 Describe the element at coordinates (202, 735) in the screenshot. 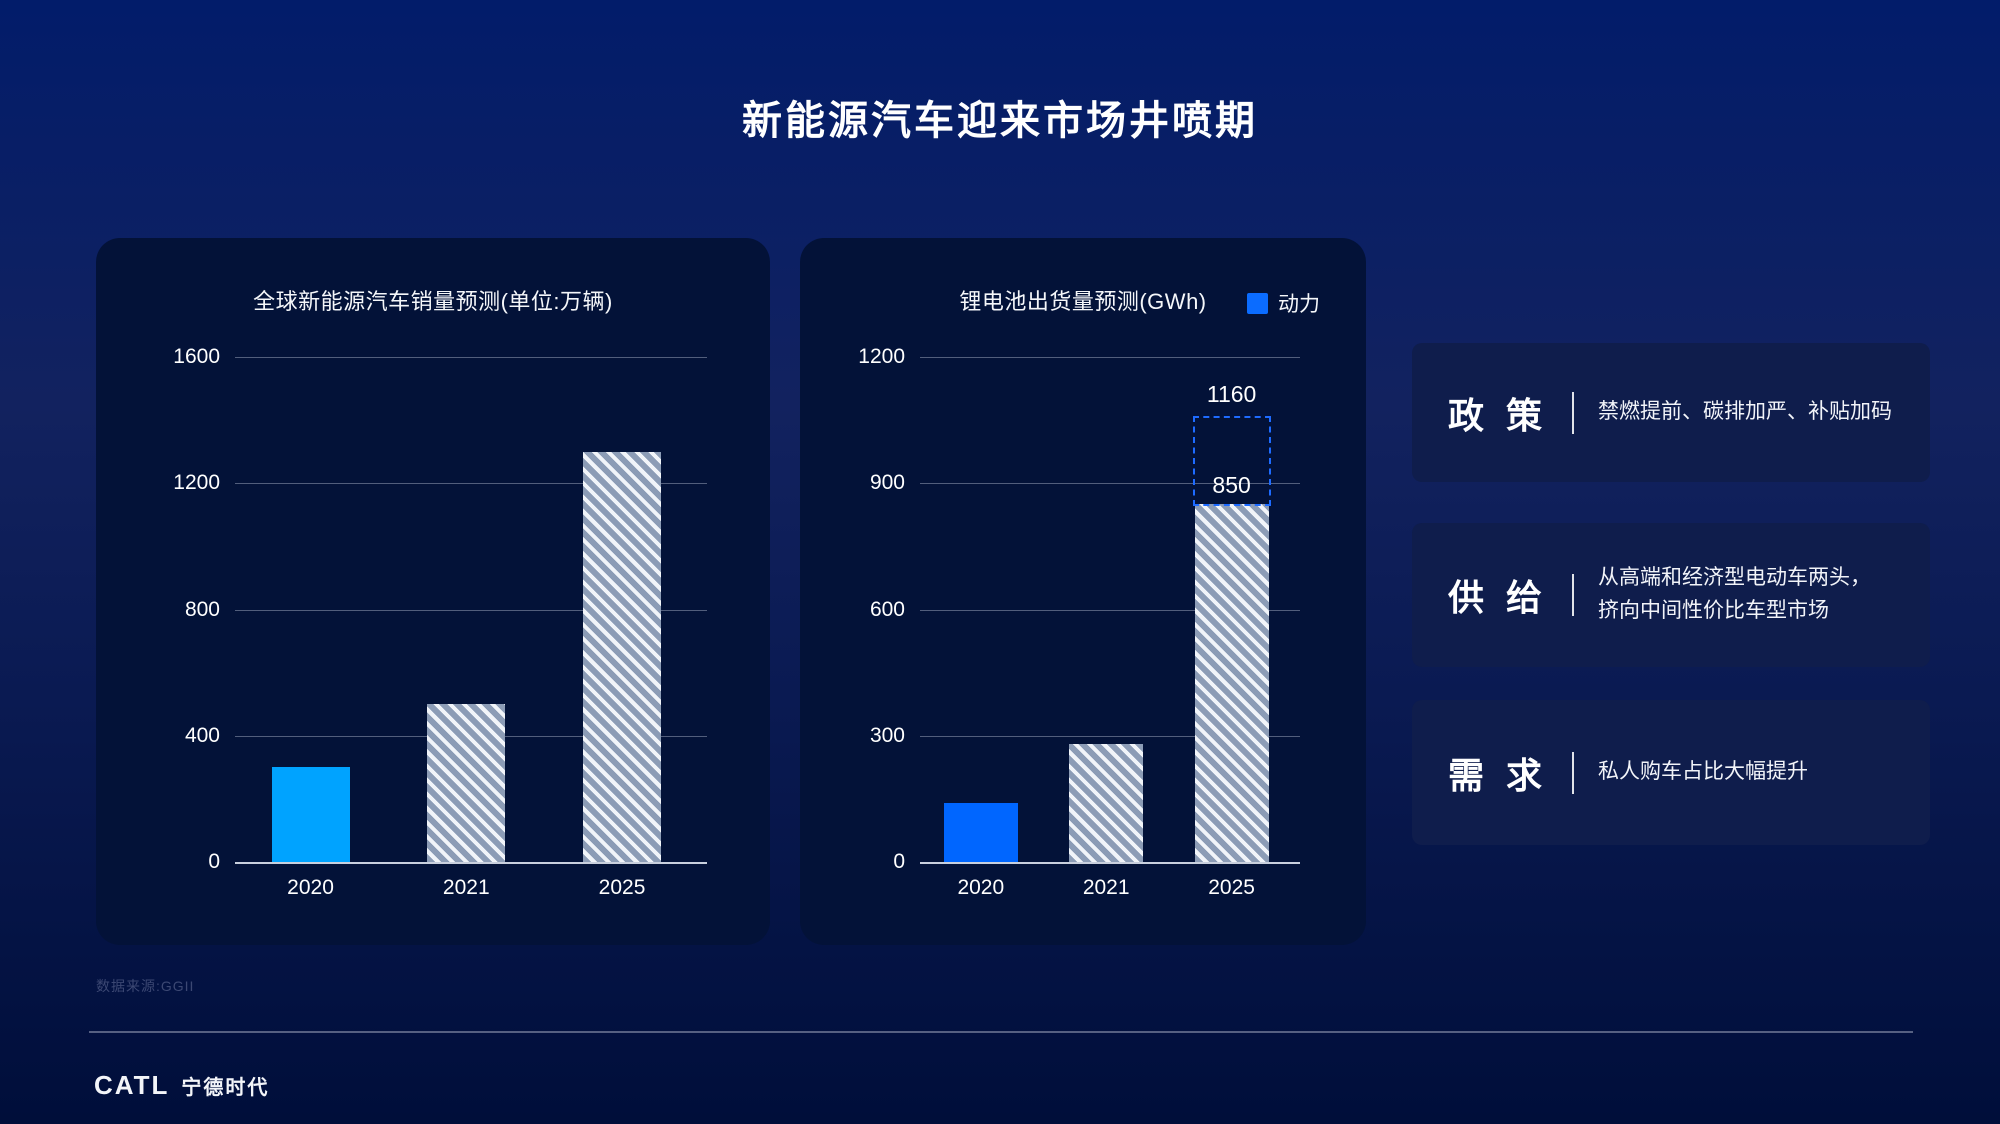

I see `y-axis-tick: 400` at that location.